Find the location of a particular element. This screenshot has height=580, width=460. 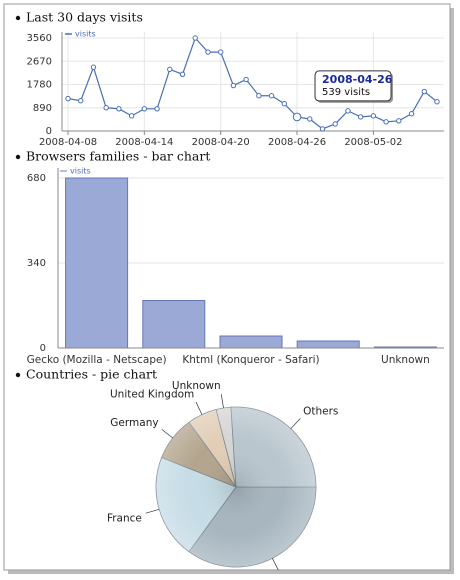

x-tick-label: 2008-04-26 is located at coordinates (297, 142).